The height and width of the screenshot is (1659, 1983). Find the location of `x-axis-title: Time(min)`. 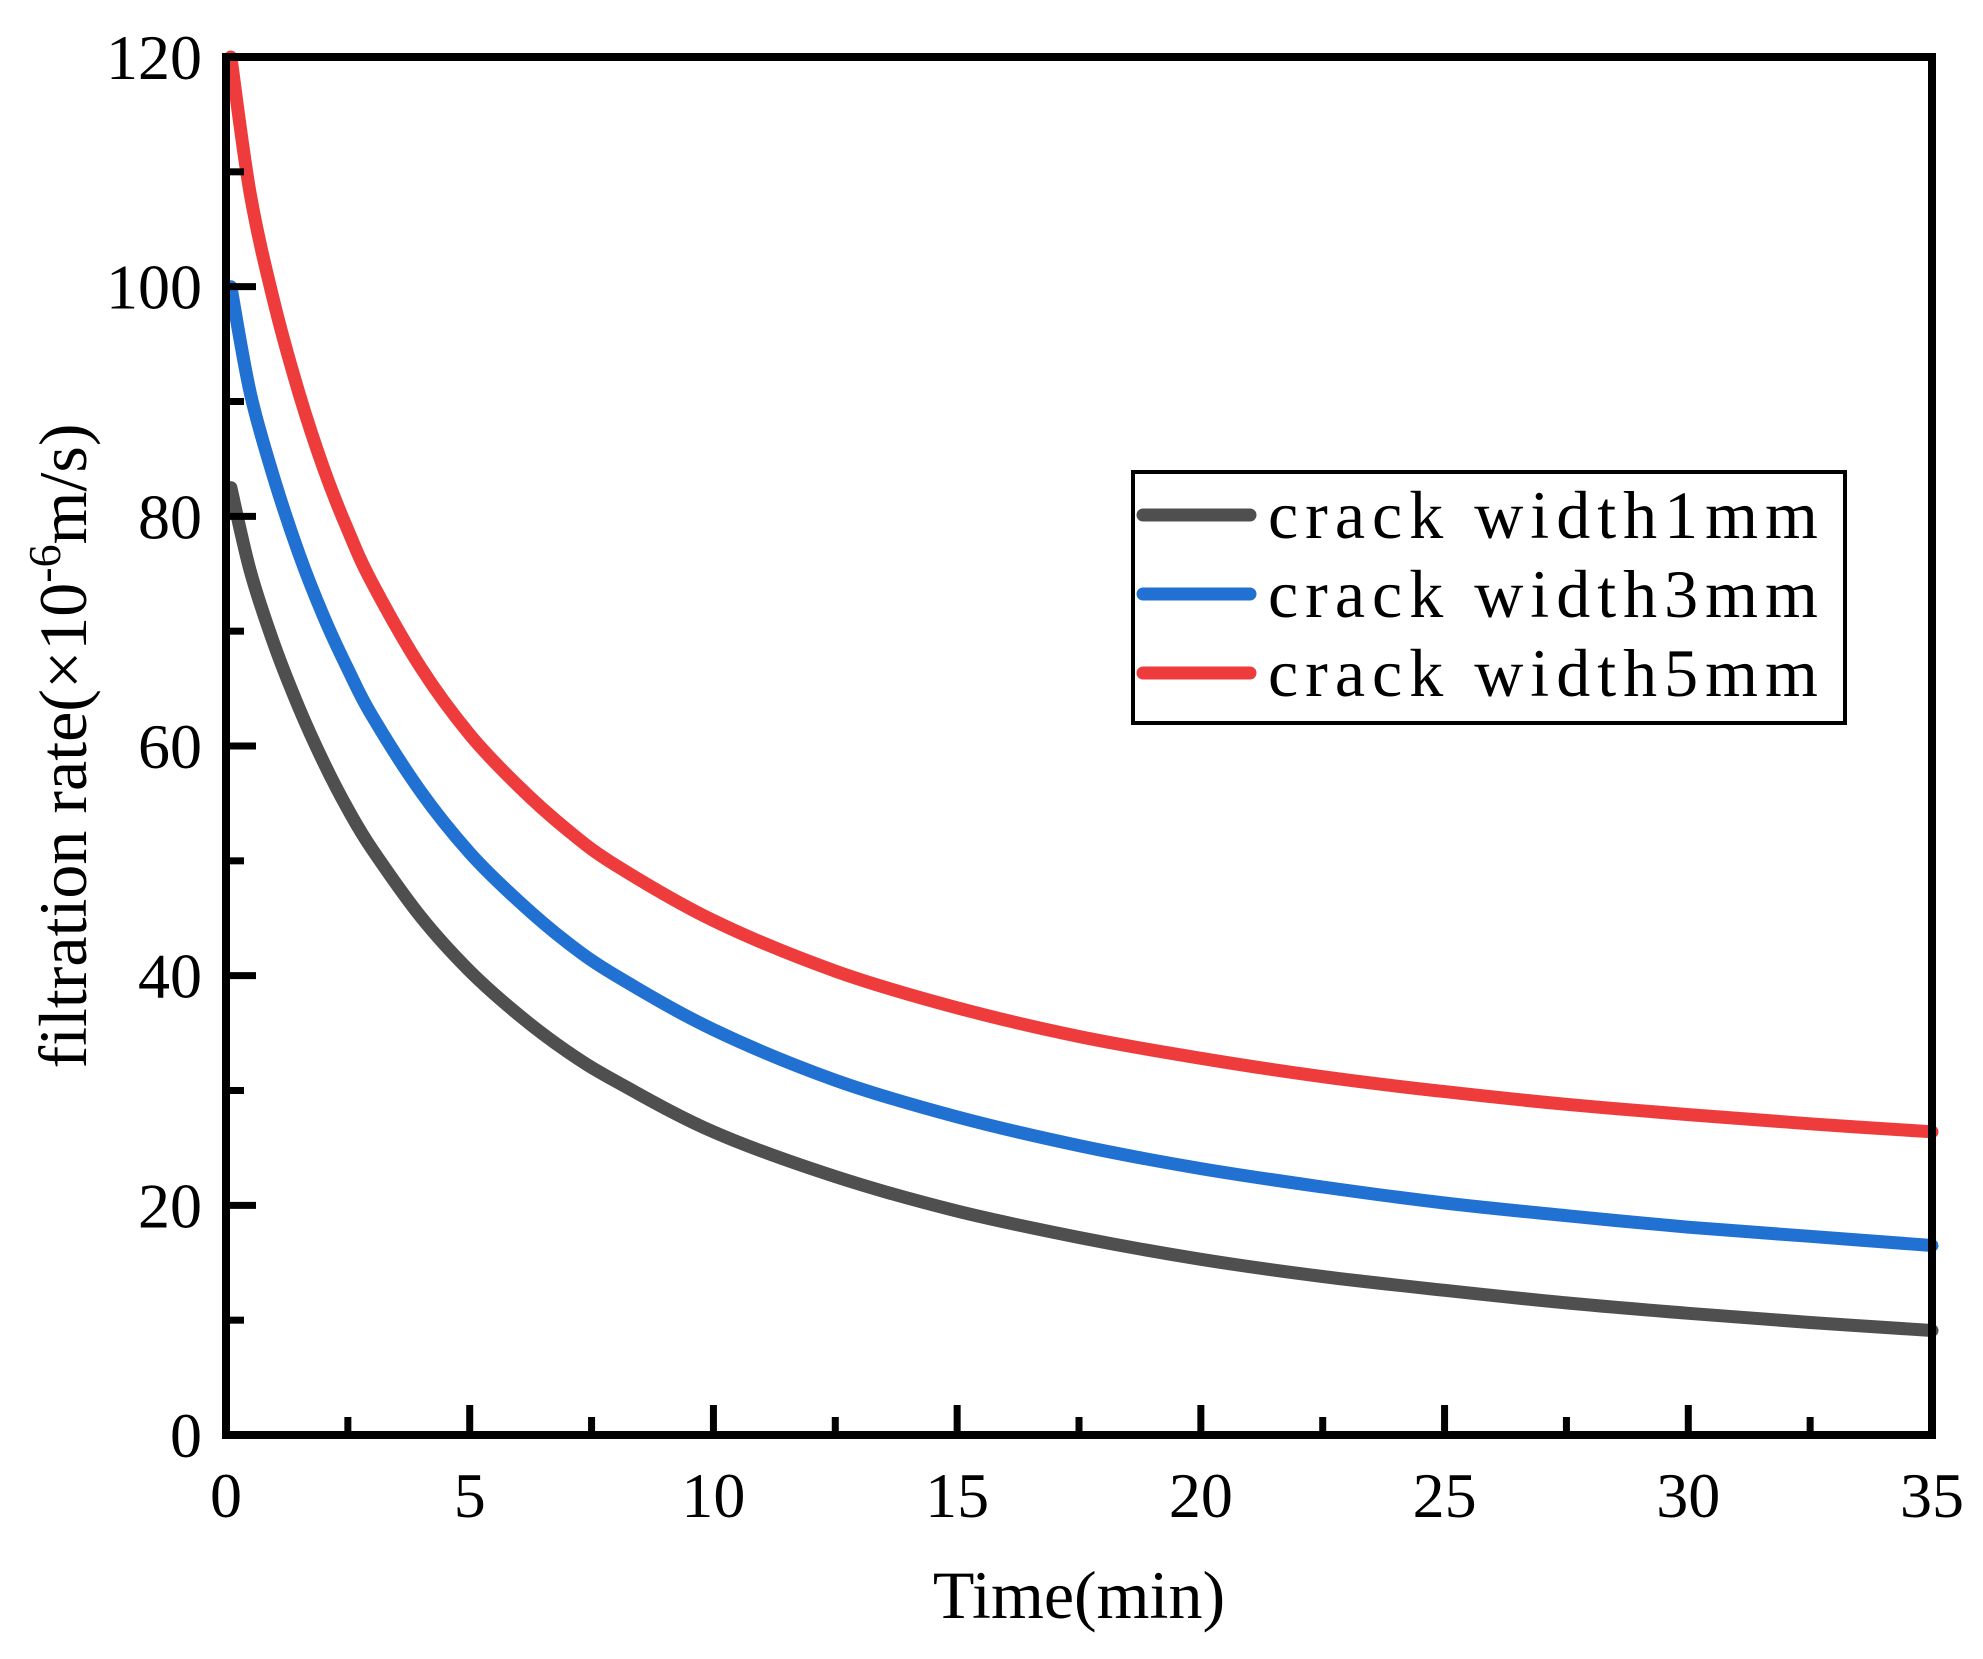

x-axis-title: Time(min) is located at coordinates (1079, 1595).